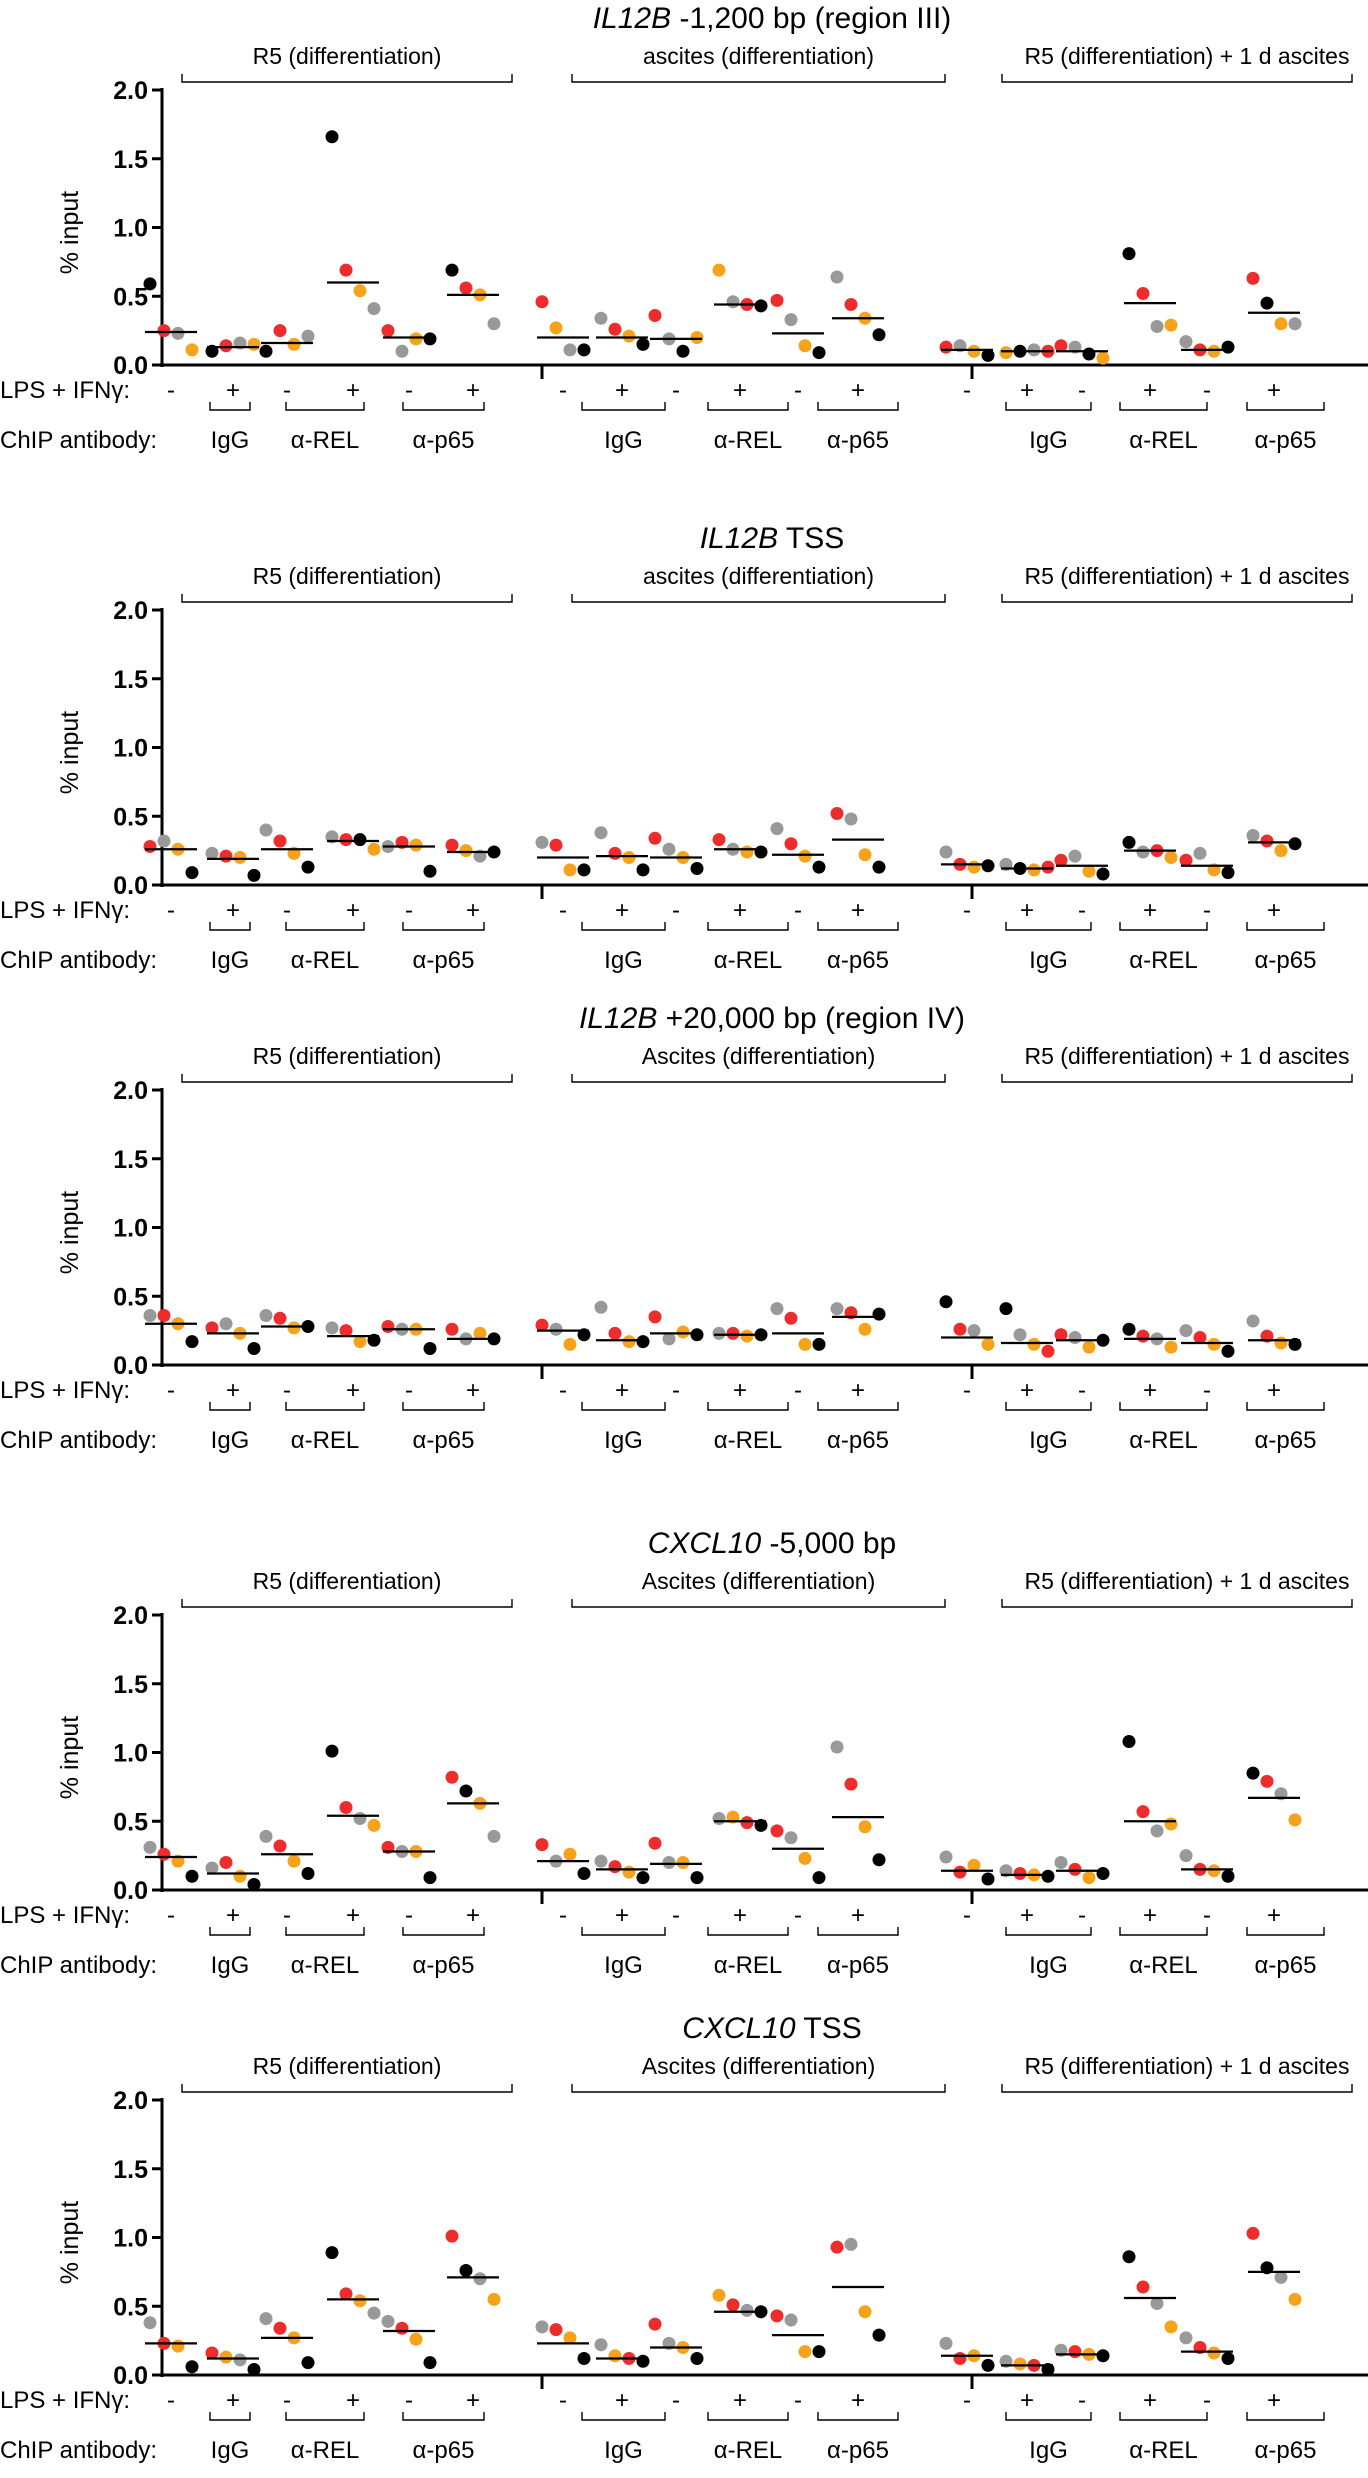 Image resolution: width=1368 pixels, height=2478 pixels. What do you see at coordinates (759, 2066) in the screenshot?
I see `group-label: Ascites (differentiation)` at bounding box center [759, 2066].